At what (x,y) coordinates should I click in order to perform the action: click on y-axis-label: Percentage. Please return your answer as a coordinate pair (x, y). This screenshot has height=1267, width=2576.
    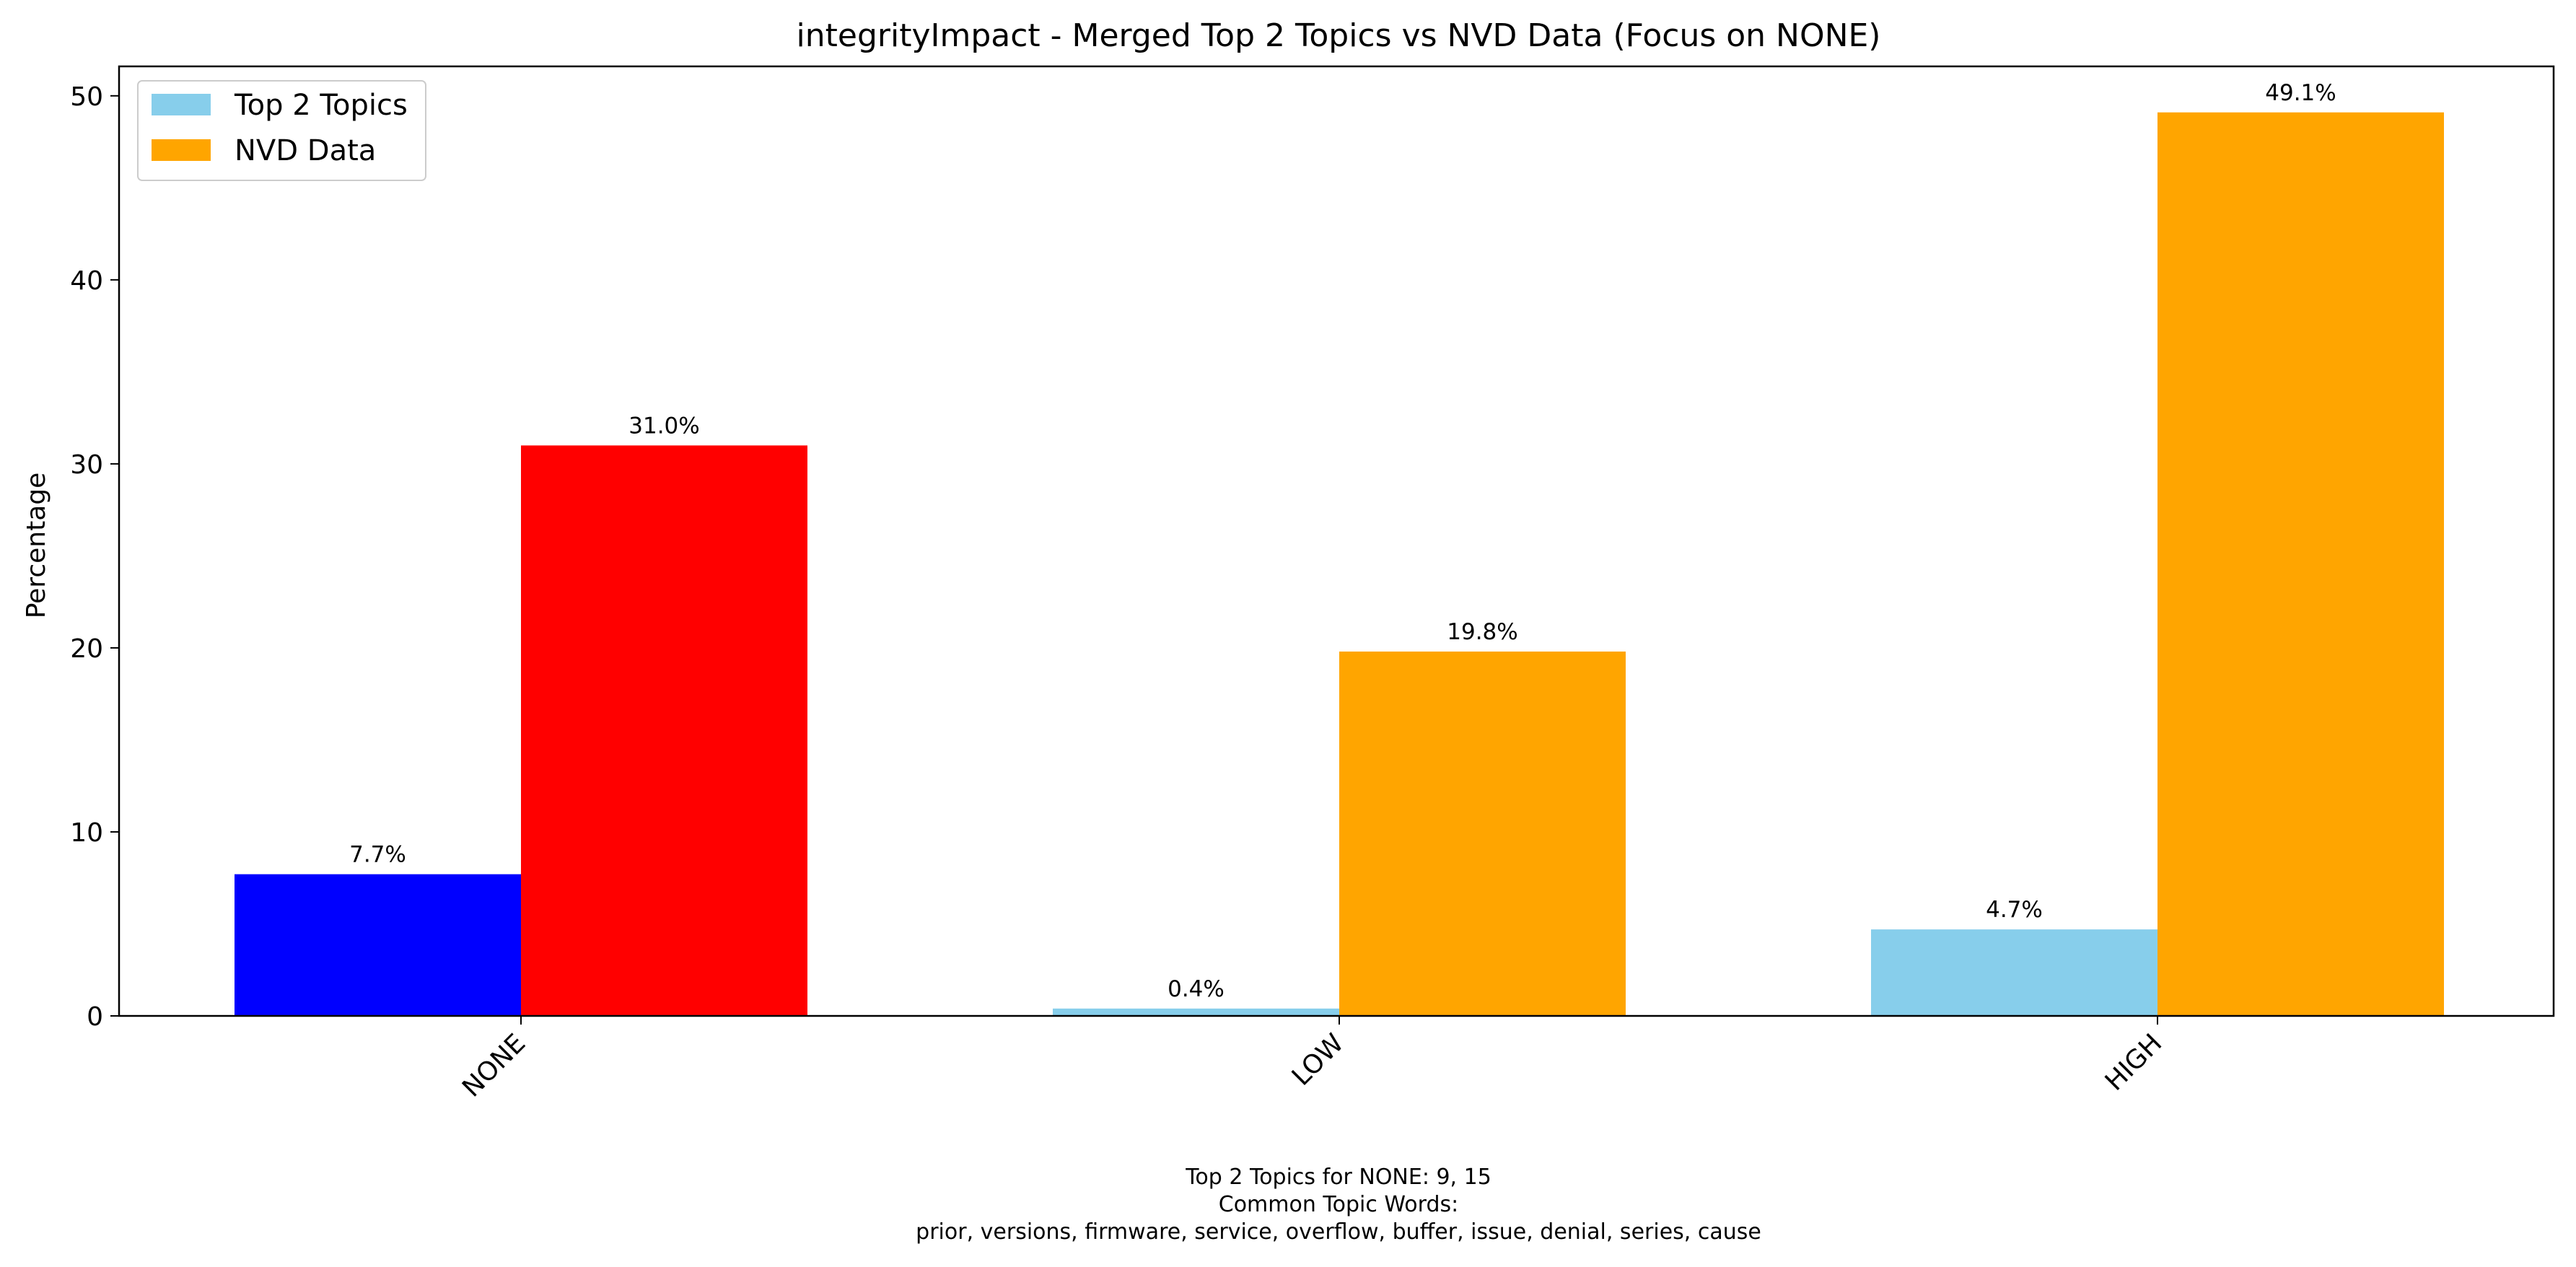
    Looking at the image, I should click on (36, 546).